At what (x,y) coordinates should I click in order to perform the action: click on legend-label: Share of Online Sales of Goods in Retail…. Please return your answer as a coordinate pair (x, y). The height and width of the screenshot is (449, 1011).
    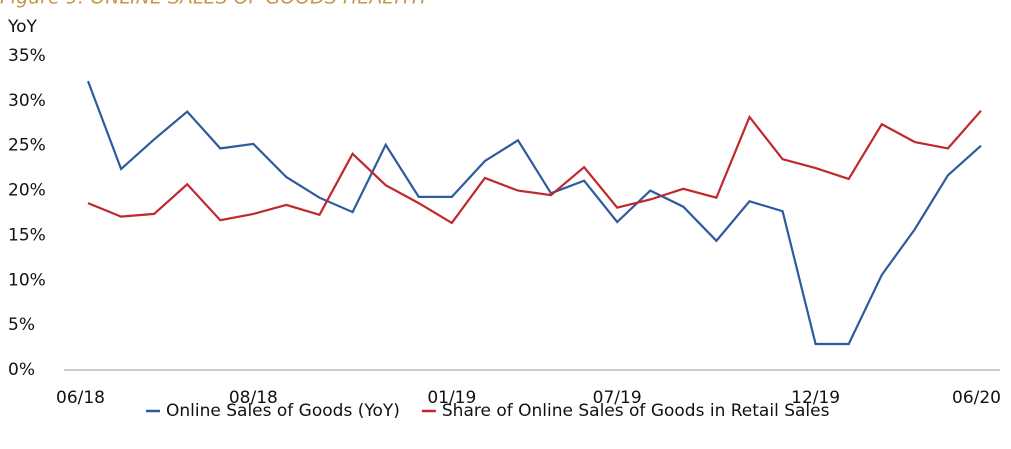
    Looking at the image, I should click on (636, 411).